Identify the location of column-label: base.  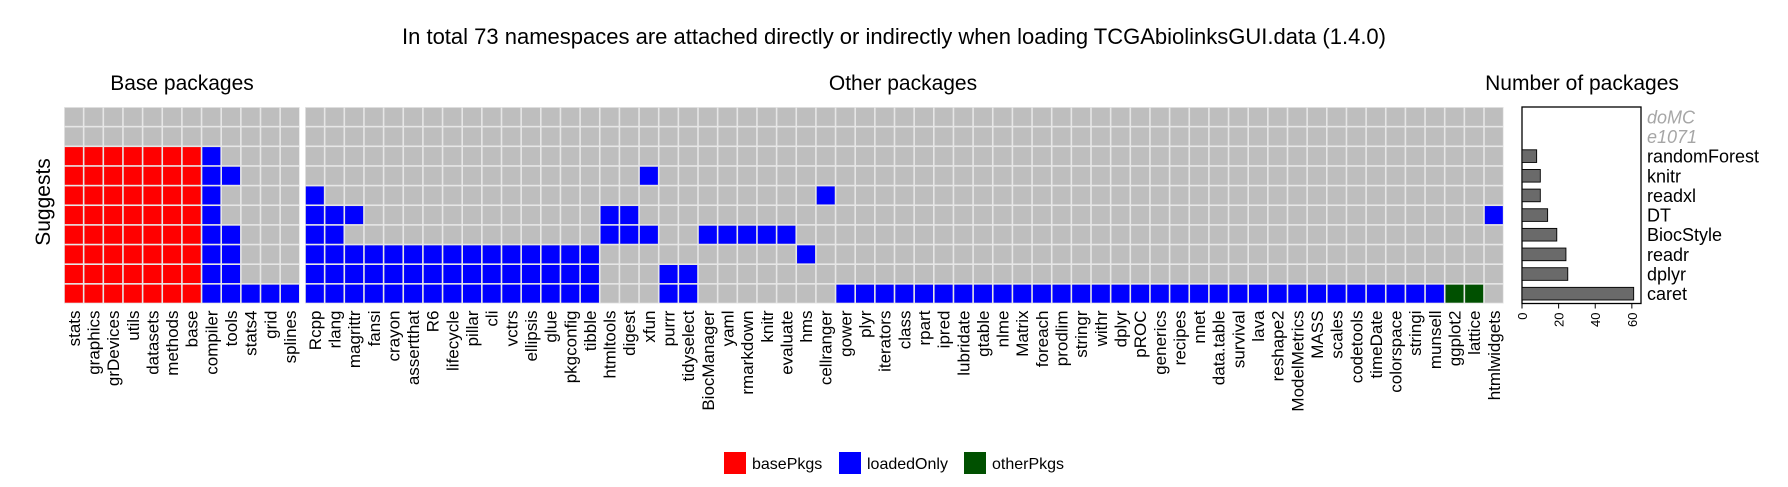
(192, 329).